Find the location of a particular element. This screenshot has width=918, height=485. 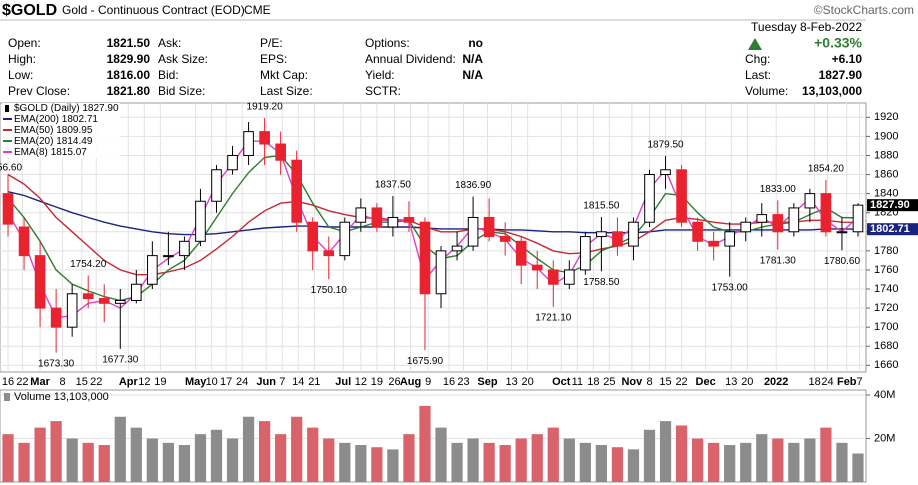

quote-label: Ask Size: is located at coordinates (183, 59).